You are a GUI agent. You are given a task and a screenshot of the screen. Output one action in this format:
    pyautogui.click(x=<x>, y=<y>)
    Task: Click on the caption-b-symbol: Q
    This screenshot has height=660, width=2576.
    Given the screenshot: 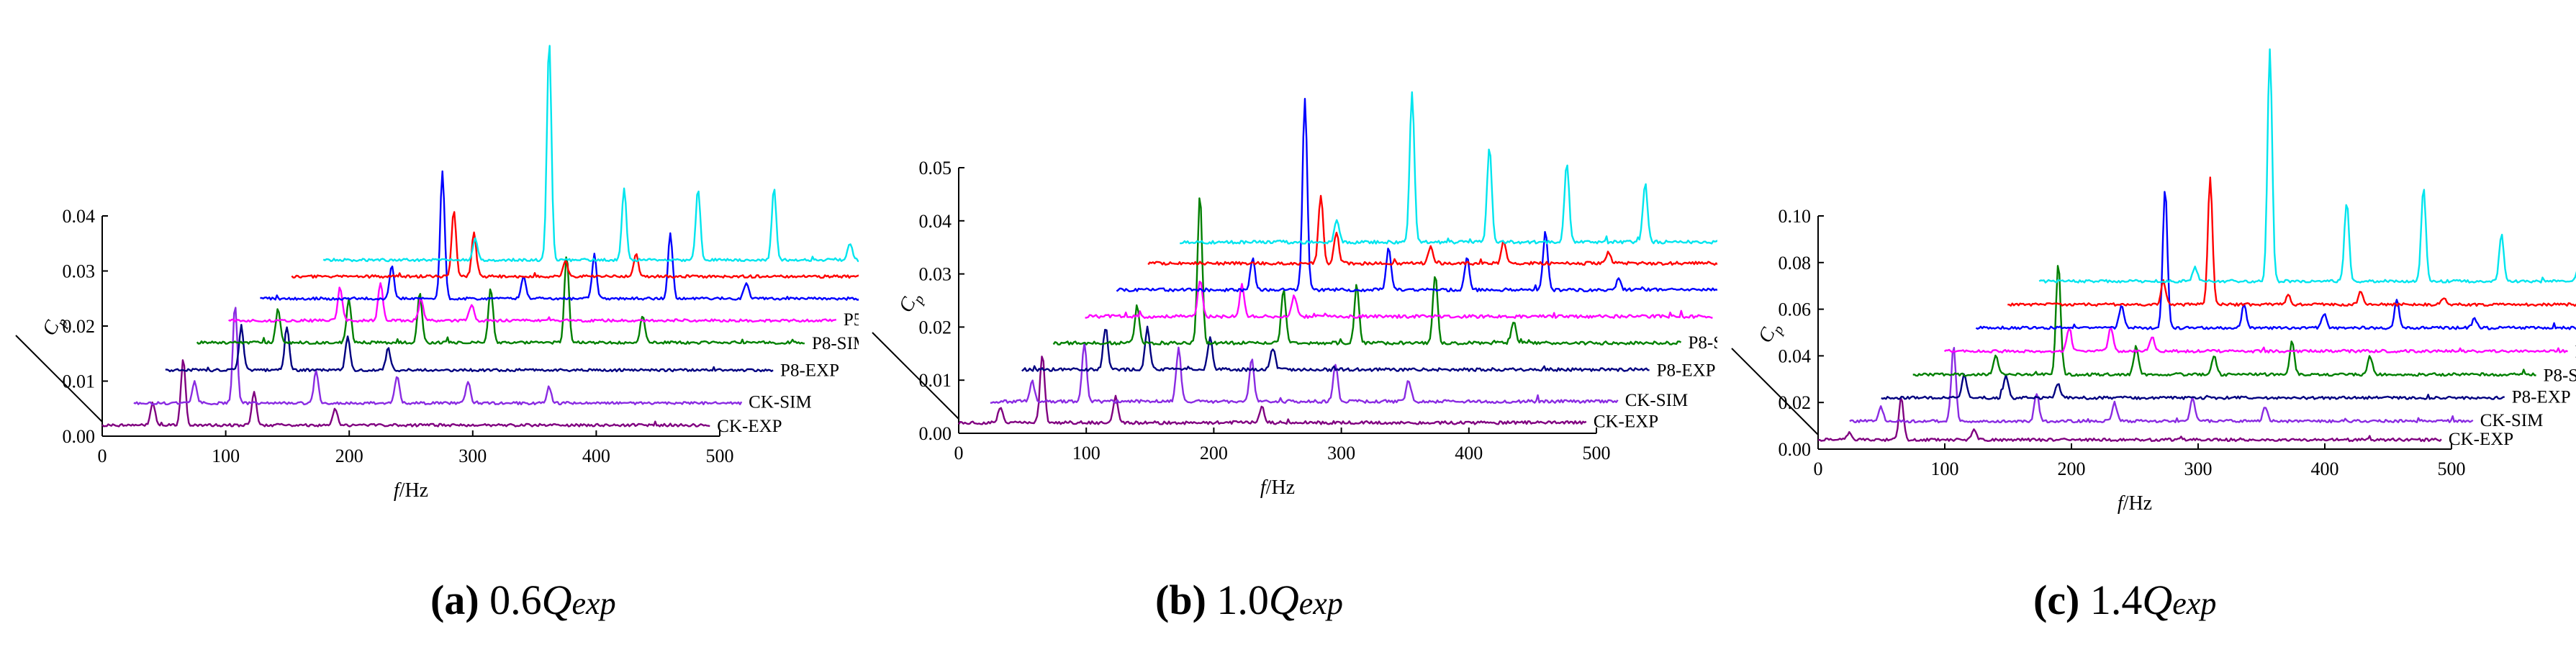 What is the action you would take?
    pyautogui.click(x=1283, y=600)
    